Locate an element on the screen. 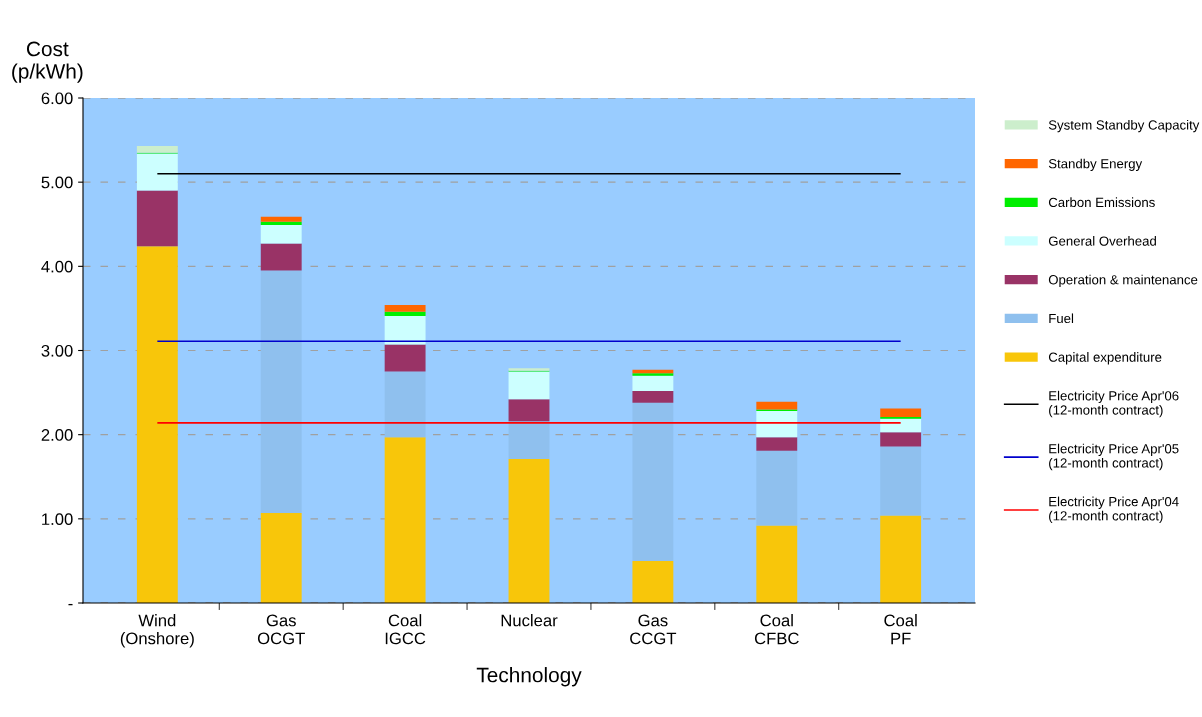 The width and height of the screenshot is (1202, 717). y-tick-label: 1.00 is located at coordinates (57, 519).